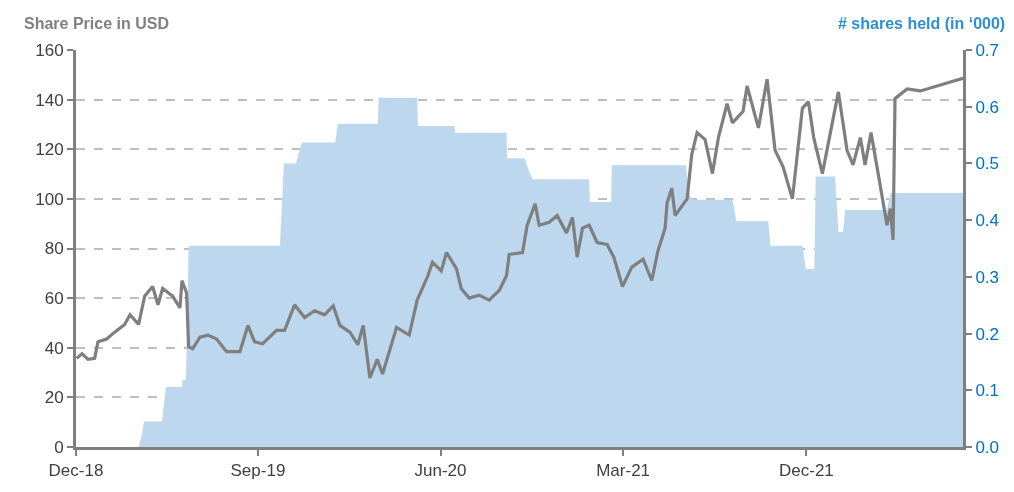 This screenshot has height=492, width=1014. Describe the element at coordinates (49, 100) in the screenshot. I see `y-tick-label: 140` at that location.